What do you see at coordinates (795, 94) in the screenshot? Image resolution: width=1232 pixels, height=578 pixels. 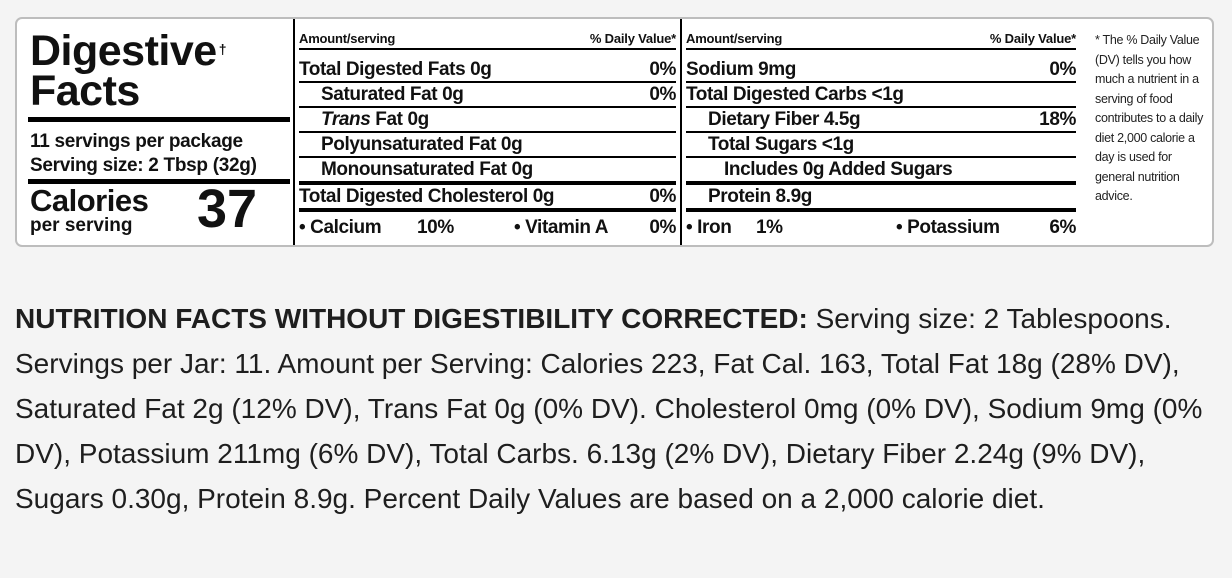 I see `nutrient-name: Total Digested Carbs <1g` at bounding box center [795, 94].